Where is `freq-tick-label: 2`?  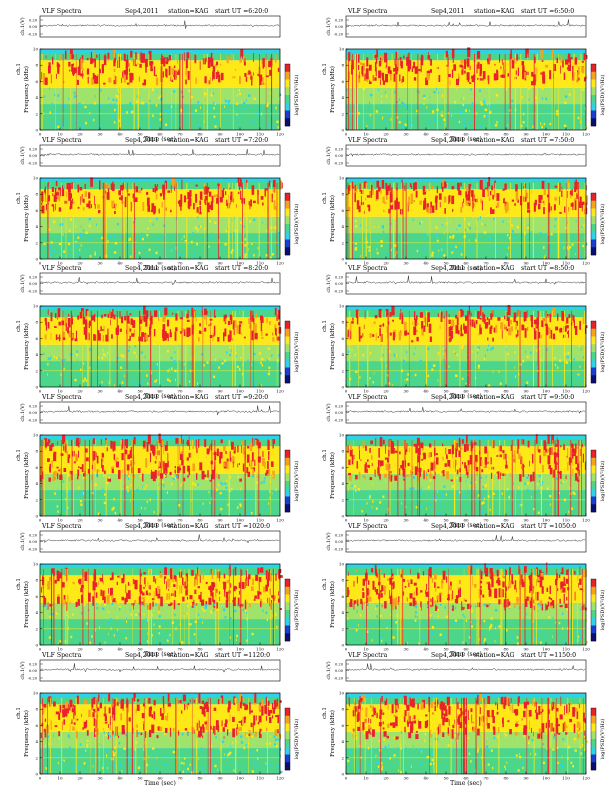 freq-tick-label: 2 is located at coordinates (342, 113).